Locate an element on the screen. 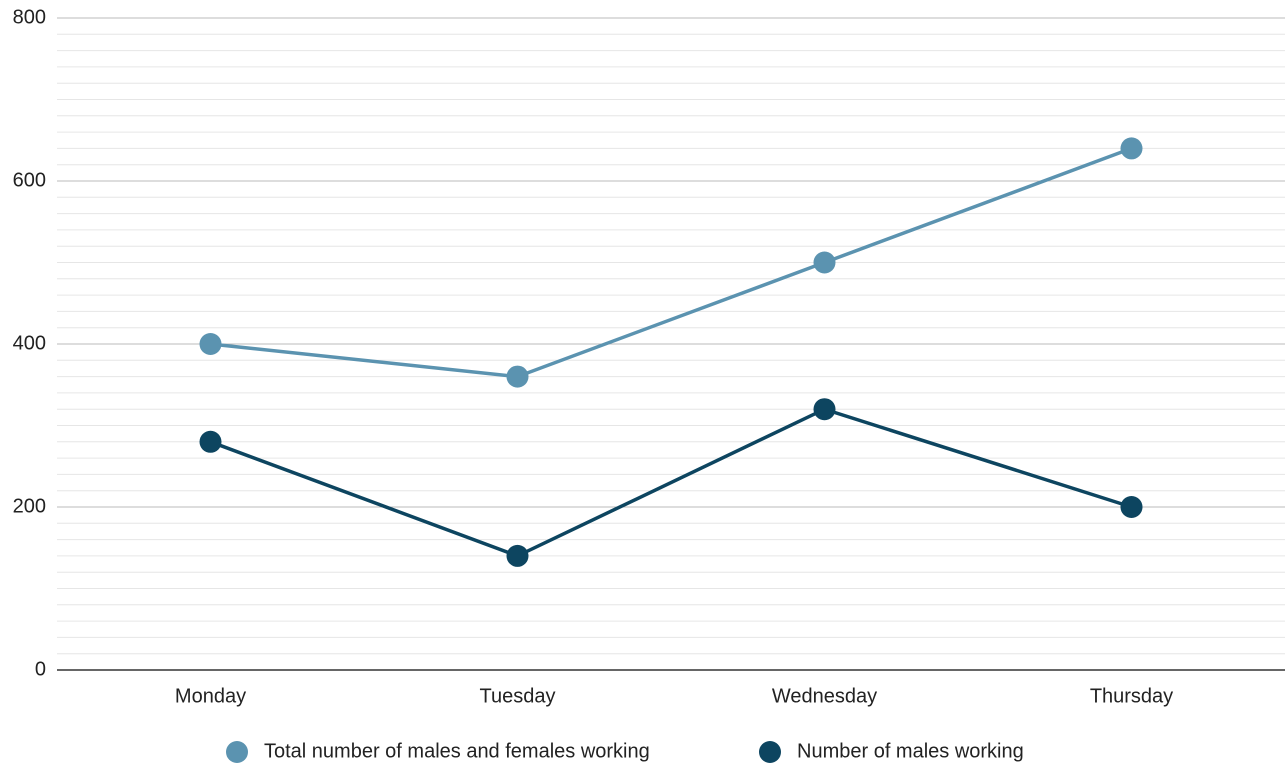 The width and height of the screenshot is (1287, 766). x-tick-label: Monday is located at coordinates (210, 696).